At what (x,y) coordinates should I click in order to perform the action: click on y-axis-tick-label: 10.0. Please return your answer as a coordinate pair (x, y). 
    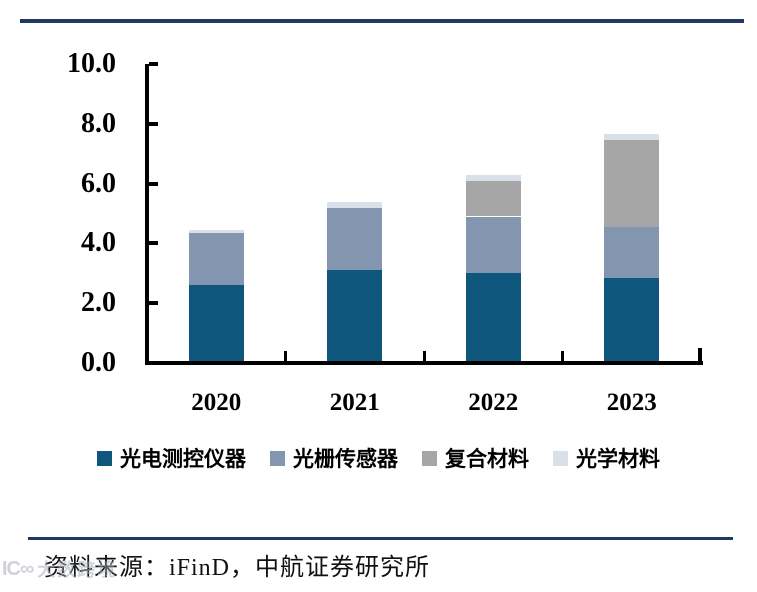
    Looking at the image, I should click on (91, 63).